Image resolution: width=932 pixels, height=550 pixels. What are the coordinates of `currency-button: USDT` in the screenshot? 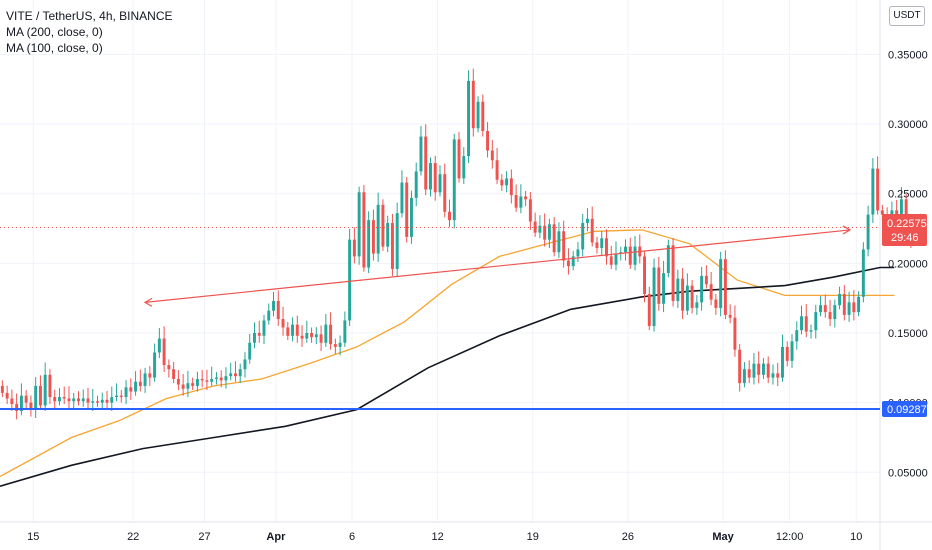 It's located at (907, 16).